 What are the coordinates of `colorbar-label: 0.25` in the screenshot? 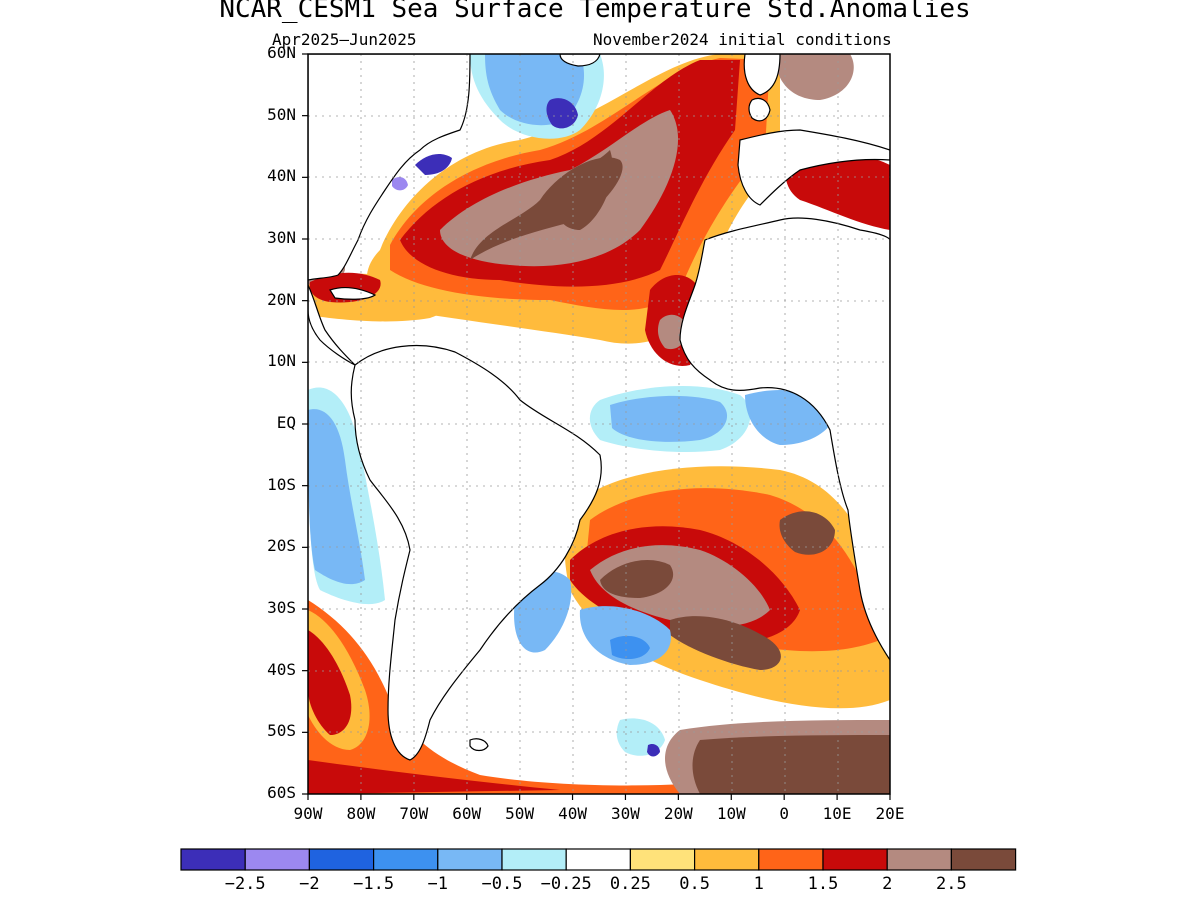 It's located at (630, 884).